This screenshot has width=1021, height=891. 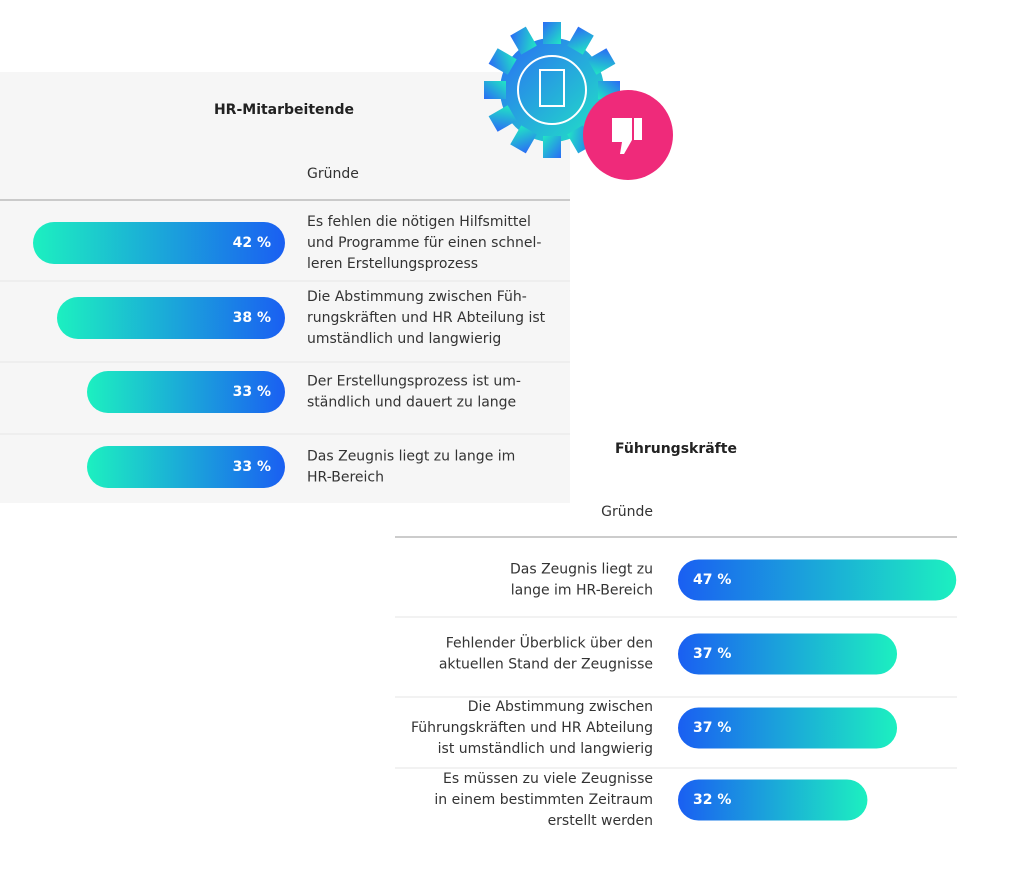 I want to click on category-label: Führungskräften und HR Abteilung, so click(x=532, y=728).